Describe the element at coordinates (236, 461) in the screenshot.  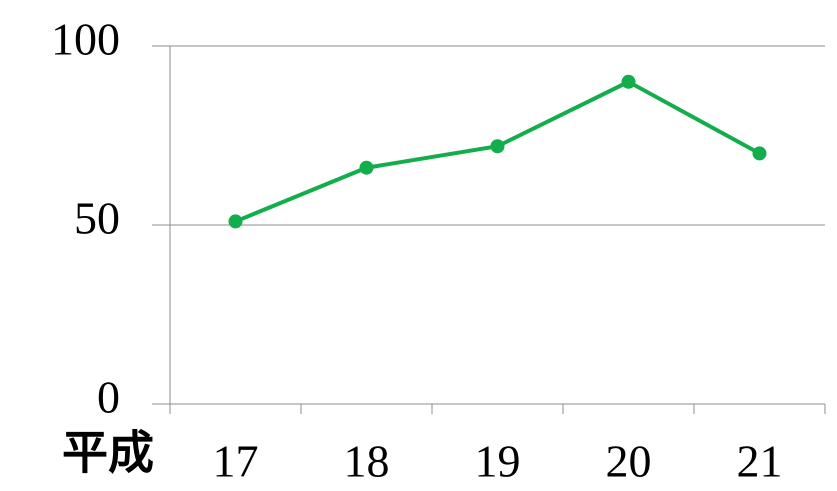
I see `x-tick-label: 17` at that location.